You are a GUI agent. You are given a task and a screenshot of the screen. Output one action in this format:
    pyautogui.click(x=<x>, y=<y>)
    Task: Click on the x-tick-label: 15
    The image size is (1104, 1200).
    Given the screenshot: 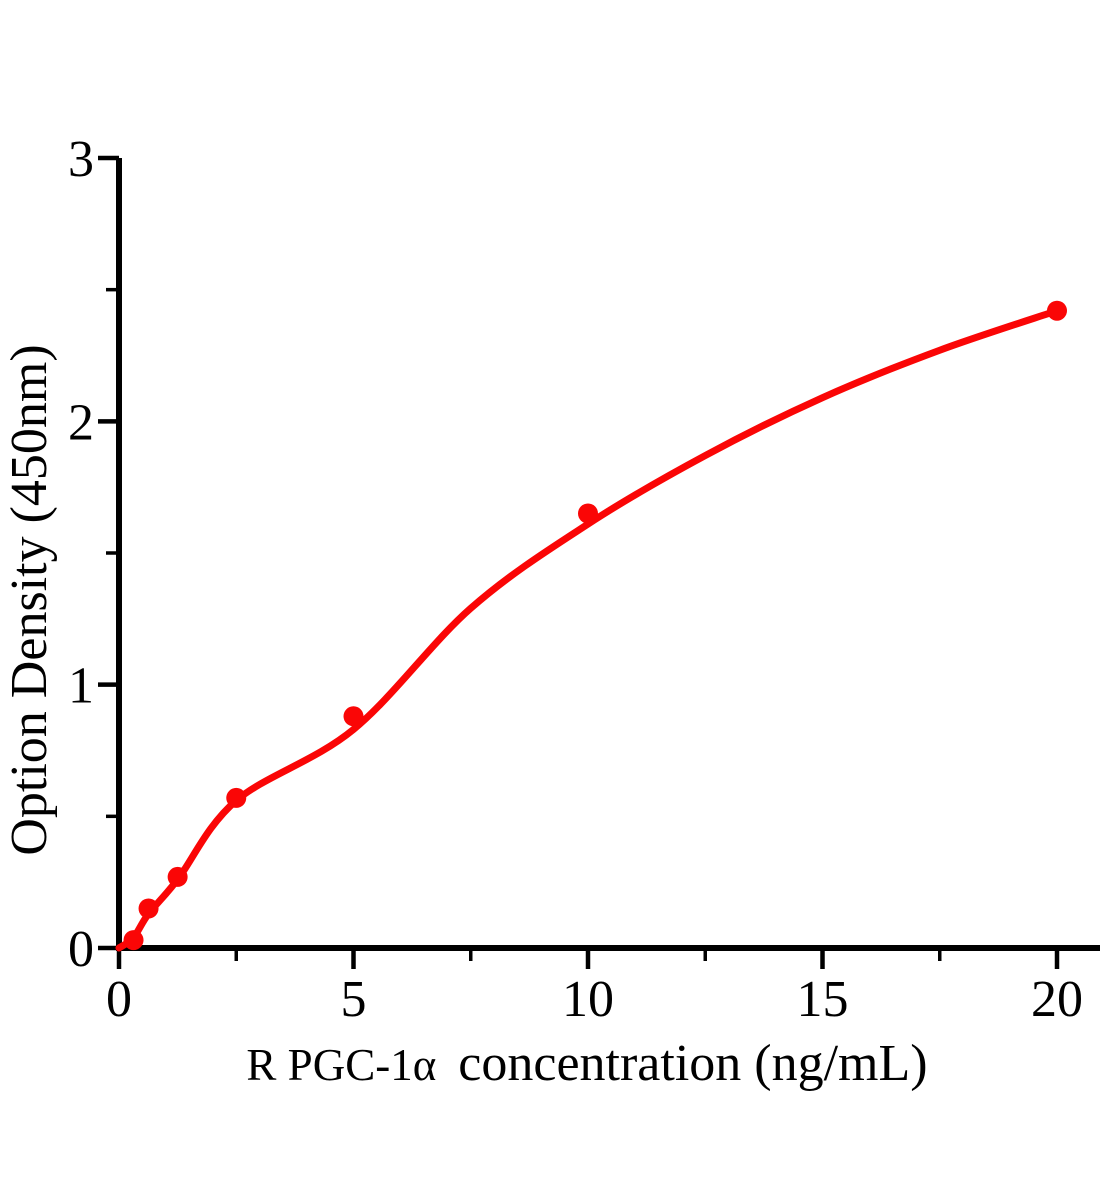 What is the action you would take?
    pyautogui.click(x=823, y=999)
    